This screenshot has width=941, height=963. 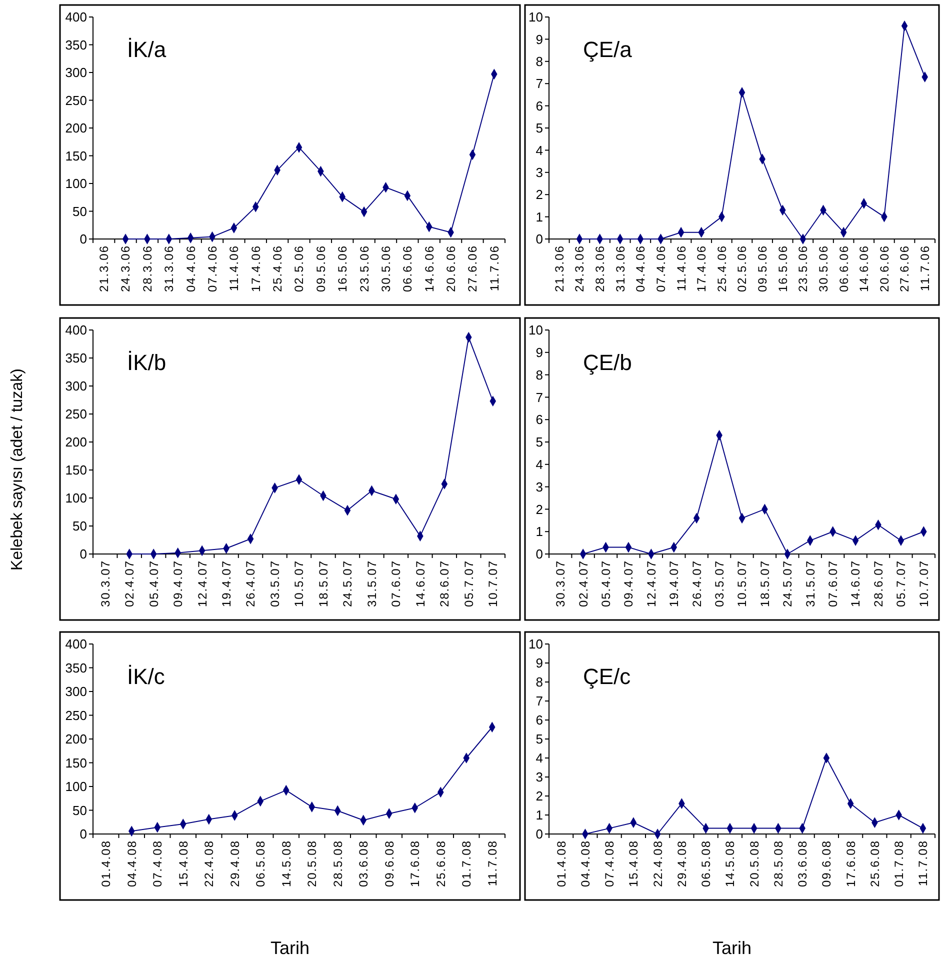 I want to click on x-tick-label: 30.5.06, so click(x=823, y=268).